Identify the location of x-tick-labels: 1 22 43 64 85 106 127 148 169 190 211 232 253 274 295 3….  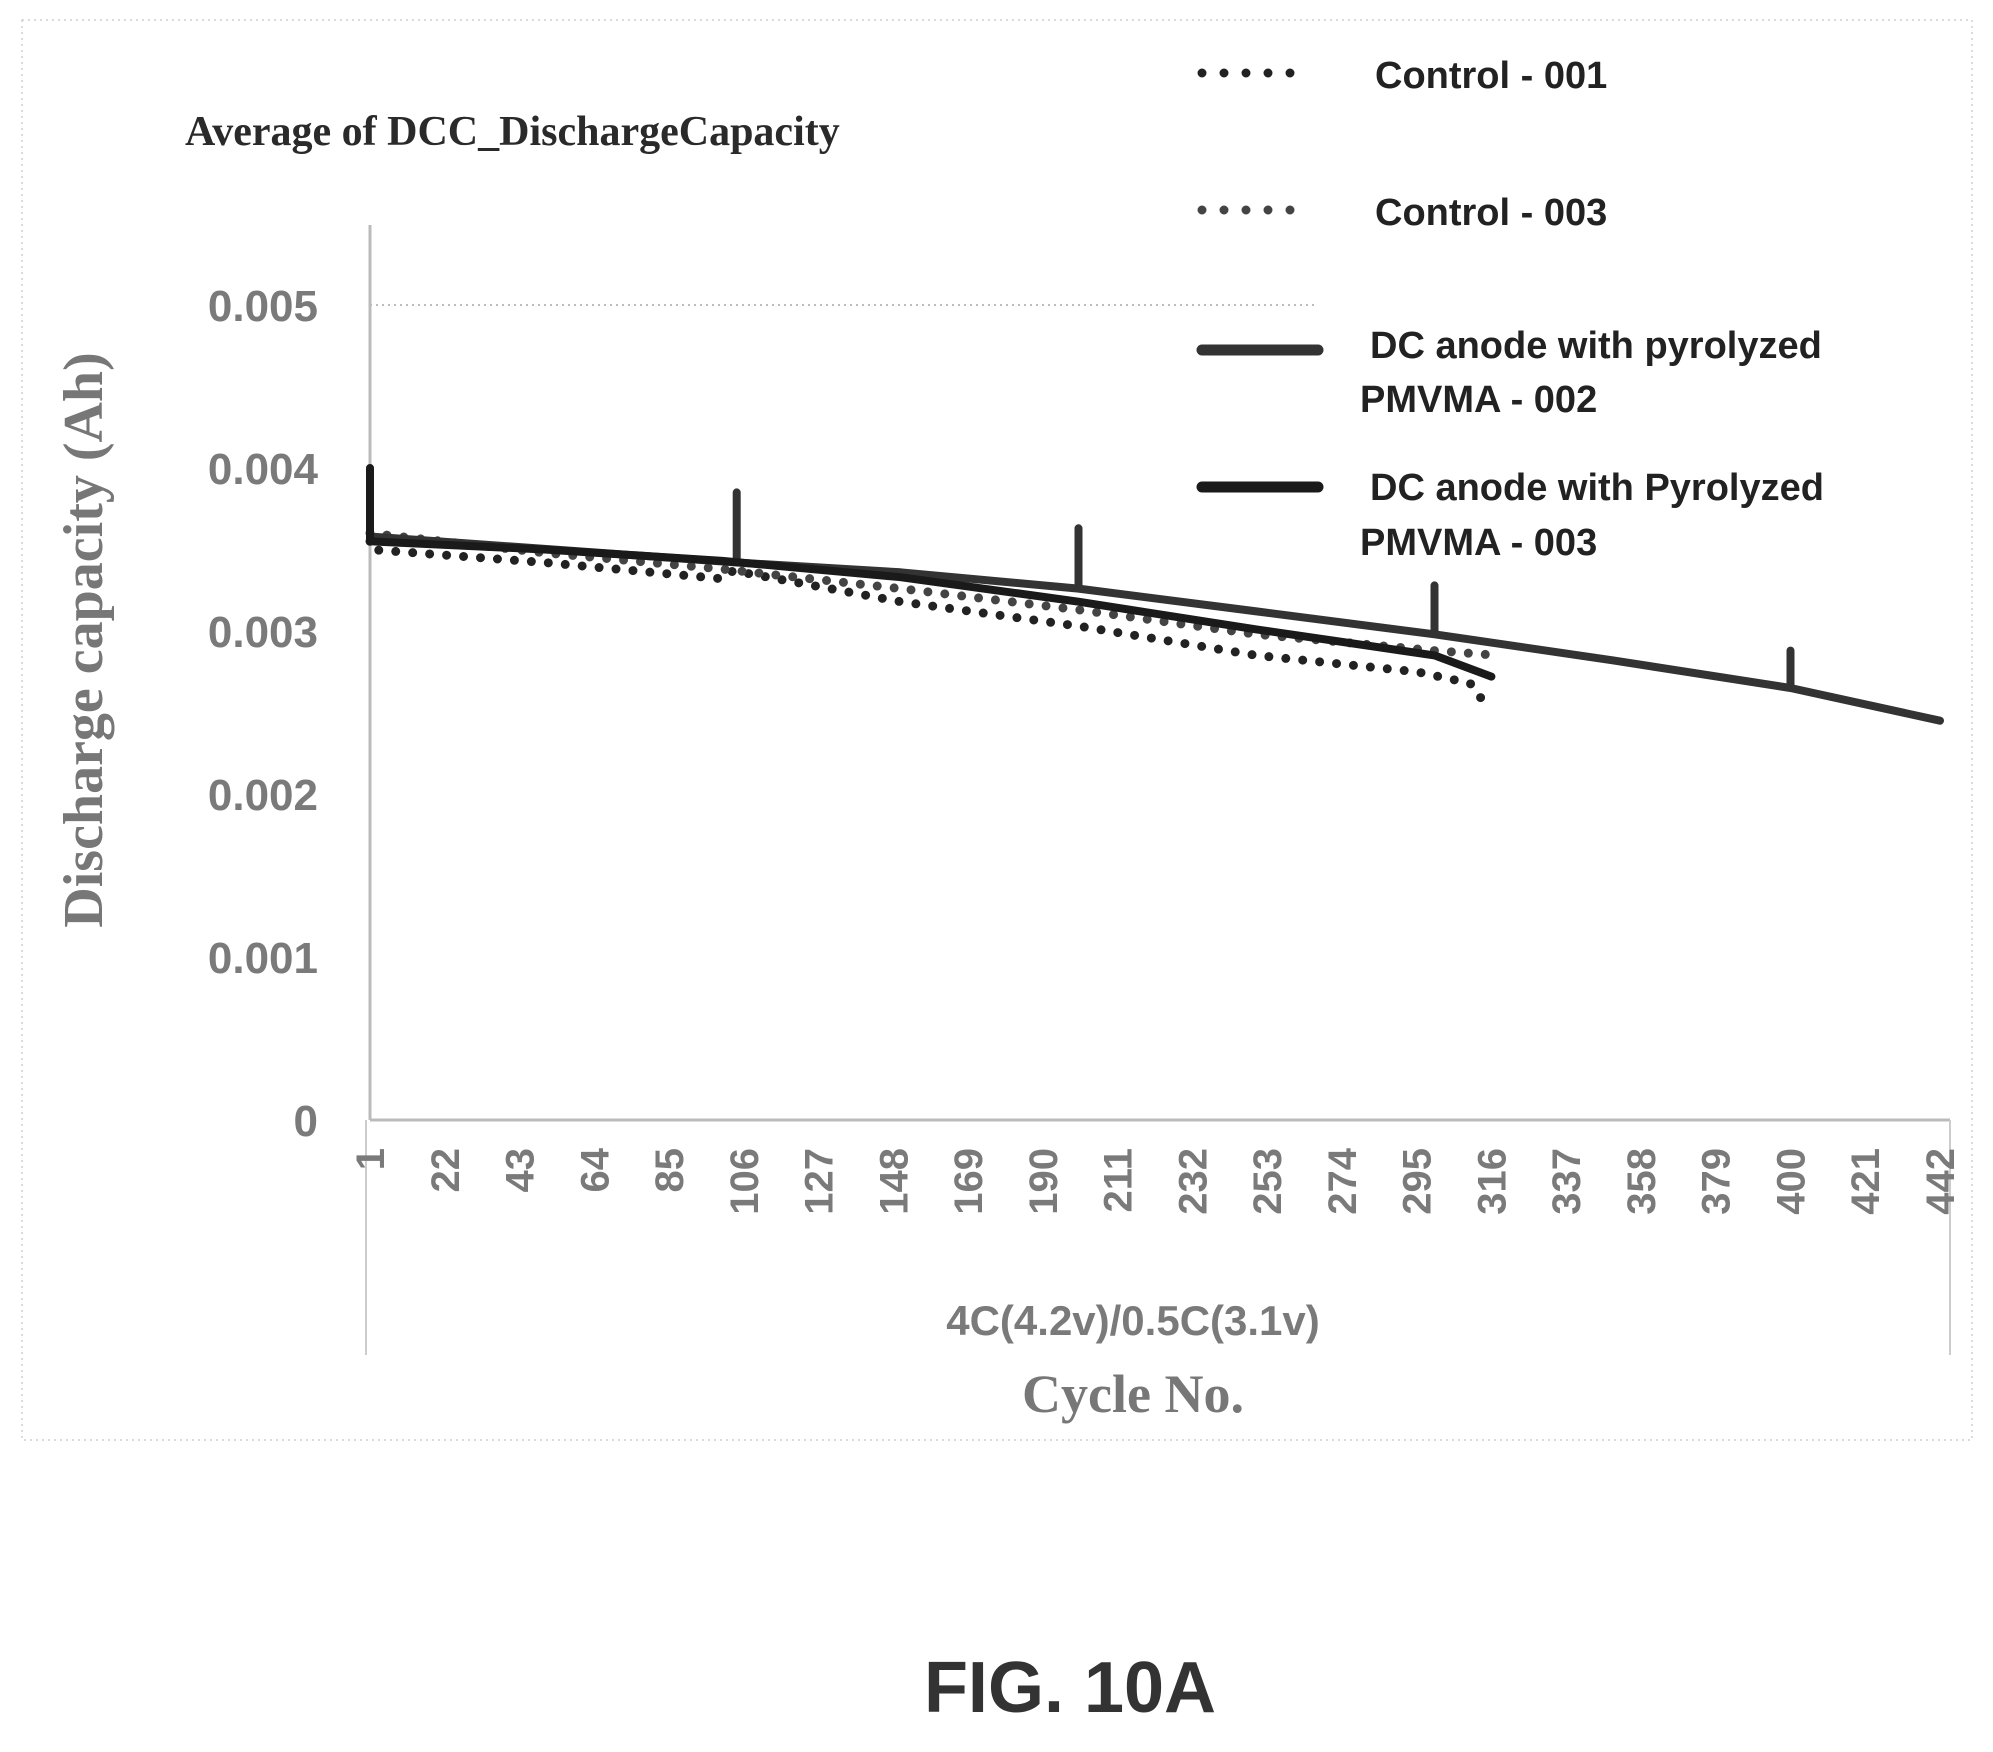
(1156, 1180).